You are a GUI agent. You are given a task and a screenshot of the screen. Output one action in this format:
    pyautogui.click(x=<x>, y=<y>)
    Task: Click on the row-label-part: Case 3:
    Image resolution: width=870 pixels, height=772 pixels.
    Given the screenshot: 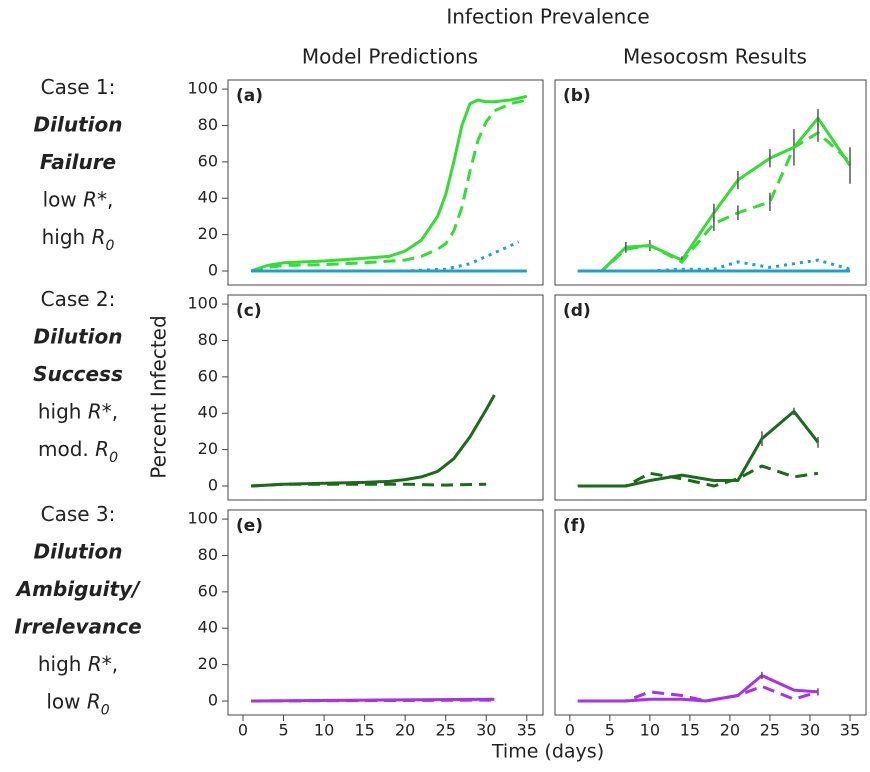 What is the action you would take?
    pyautogui.click(x=78, y=514)
    